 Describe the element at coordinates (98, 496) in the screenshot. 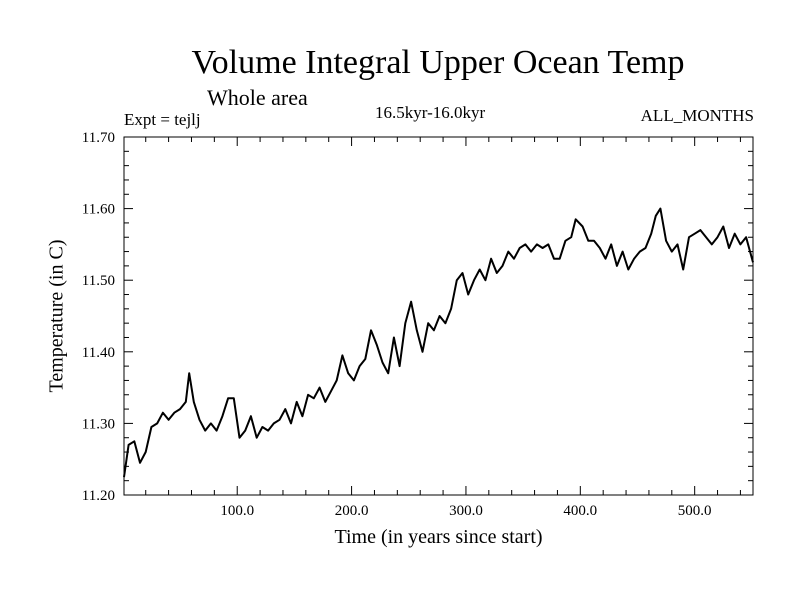

I see `y-tick-label: 11.20` at that location.